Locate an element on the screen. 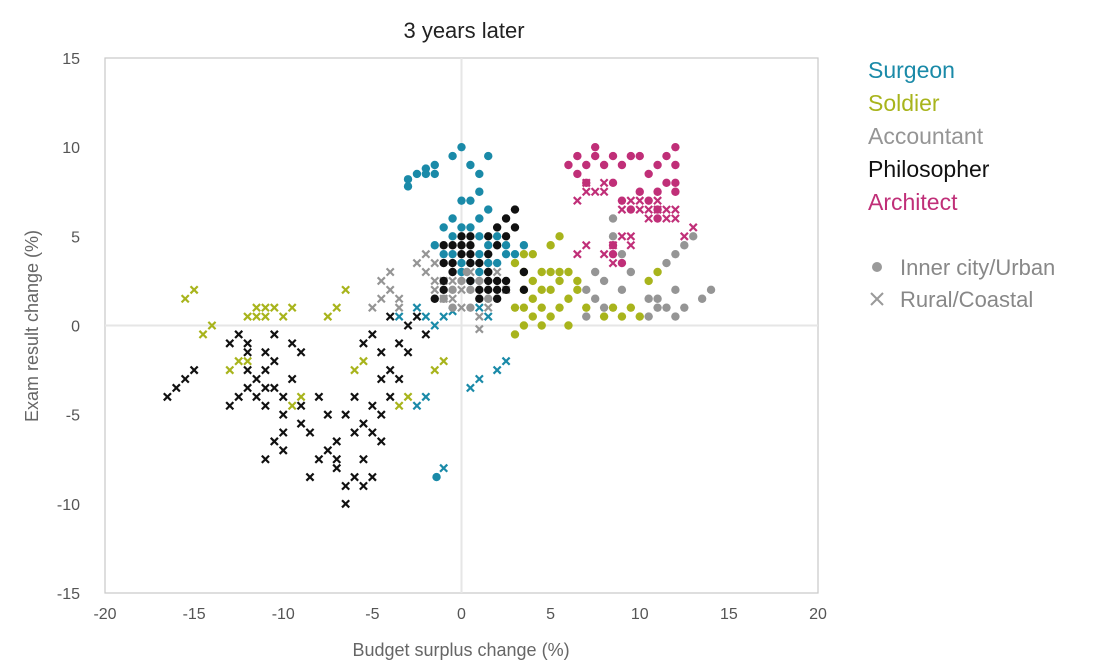 The height and width of the screenshot is (668, 1104). x-axis-ticks: -20 -15 -10 -5 0 5 10 15 20 is located at coordinates (460, 614).